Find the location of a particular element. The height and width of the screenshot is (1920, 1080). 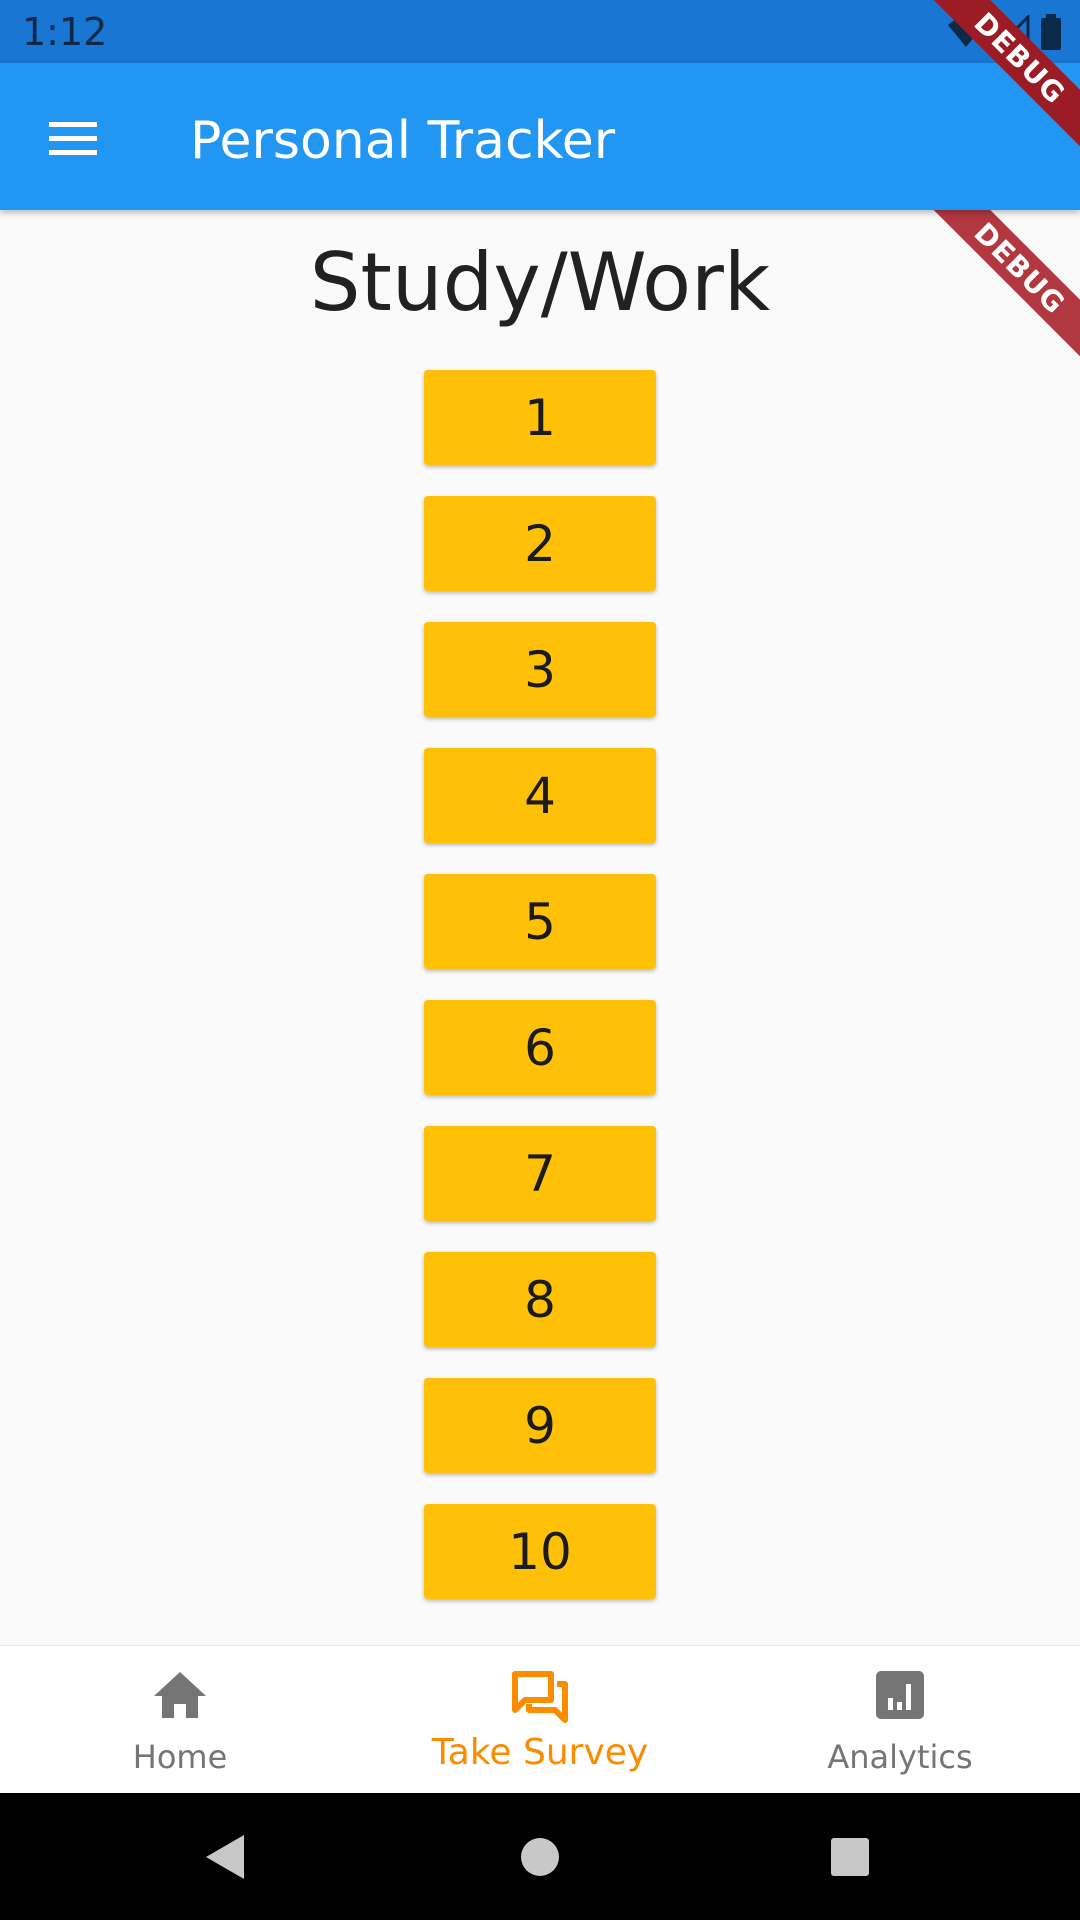

app-bar: Personal Tracker is located at coordinates (540, 136).